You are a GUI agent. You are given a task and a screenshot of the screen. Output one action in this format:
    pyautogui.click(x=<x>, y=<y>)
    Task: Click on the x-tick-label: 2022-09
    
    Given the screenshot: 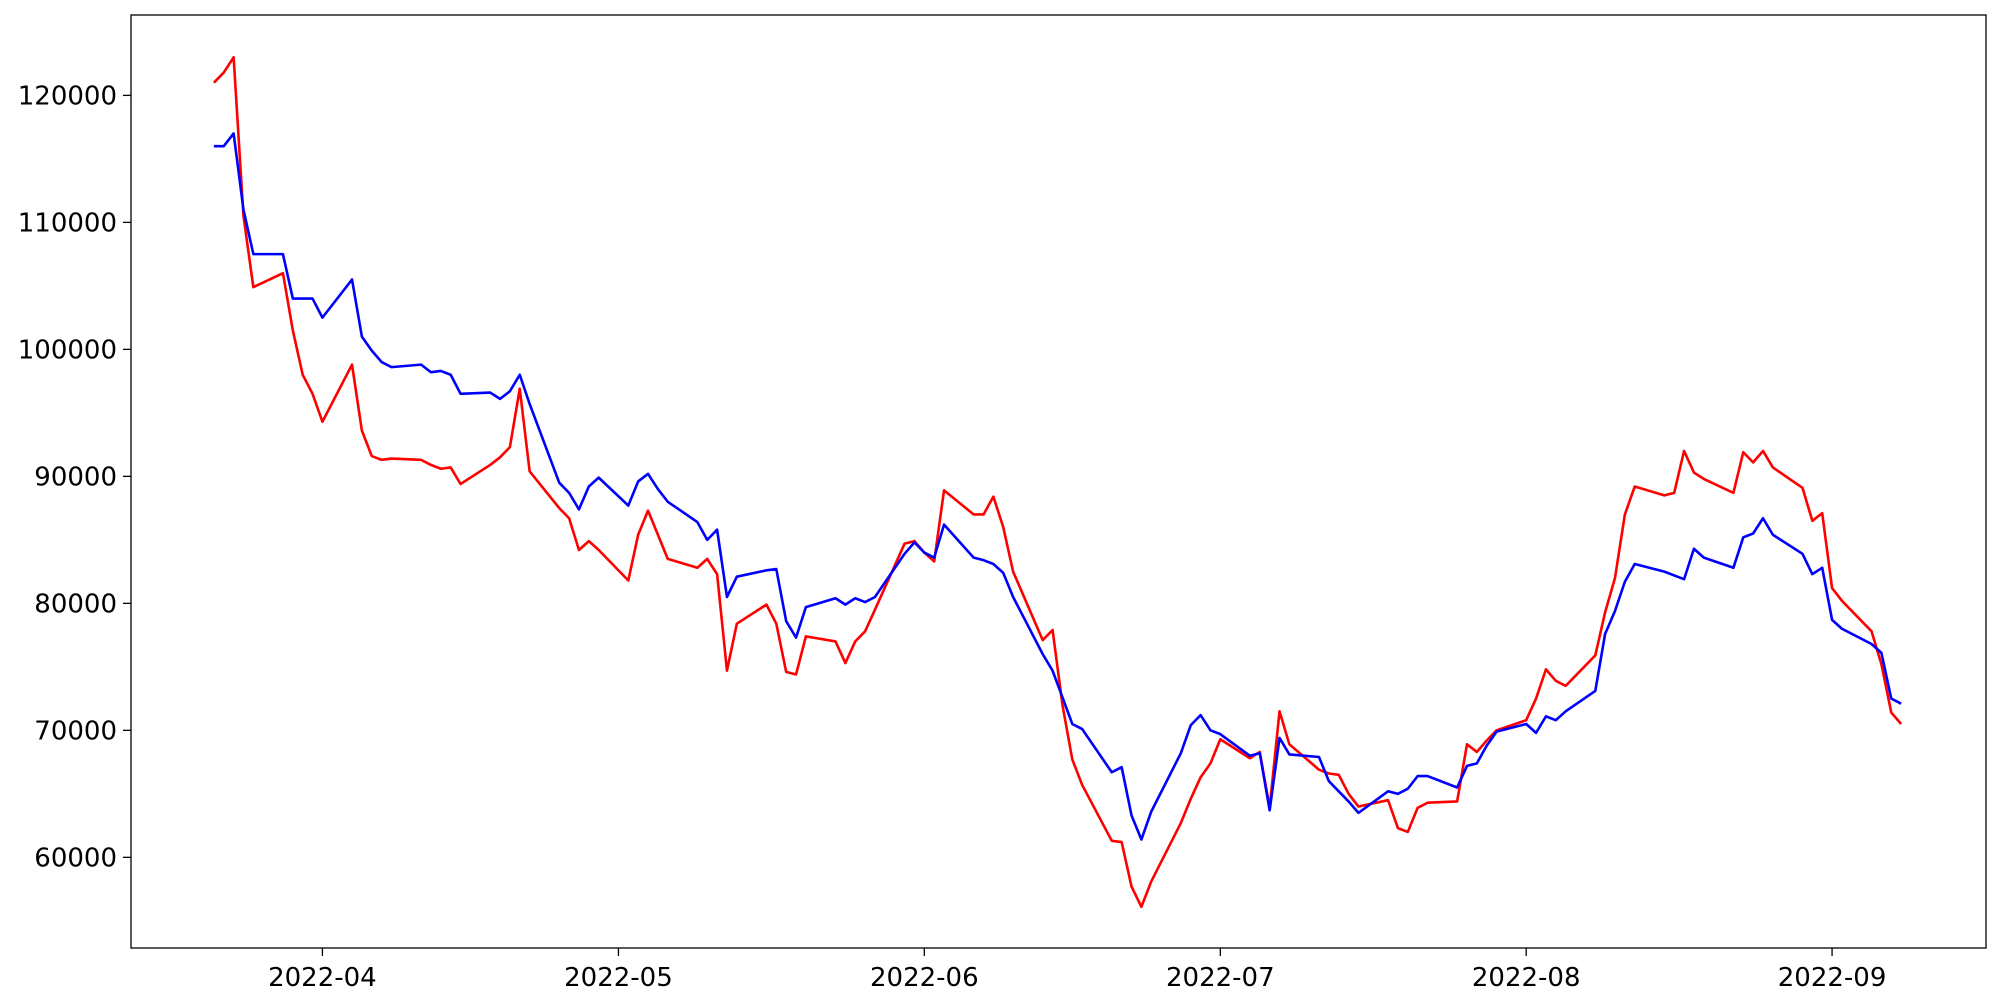 What is the action you would take?
    pyautogui.click(x=1832, y=978)
    